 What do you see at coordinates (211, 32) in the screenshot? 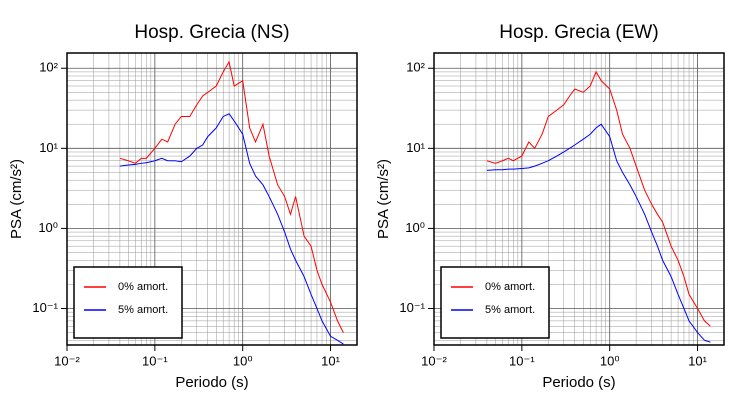
I see `chart-title: Hosp. Grecia (NS)` at bounding box center [211, 32].